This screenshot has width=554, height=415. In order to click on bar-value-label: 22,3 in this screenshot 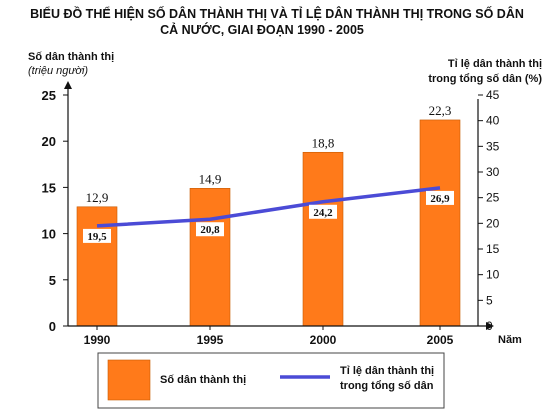, I will do `click(440, 110)`.